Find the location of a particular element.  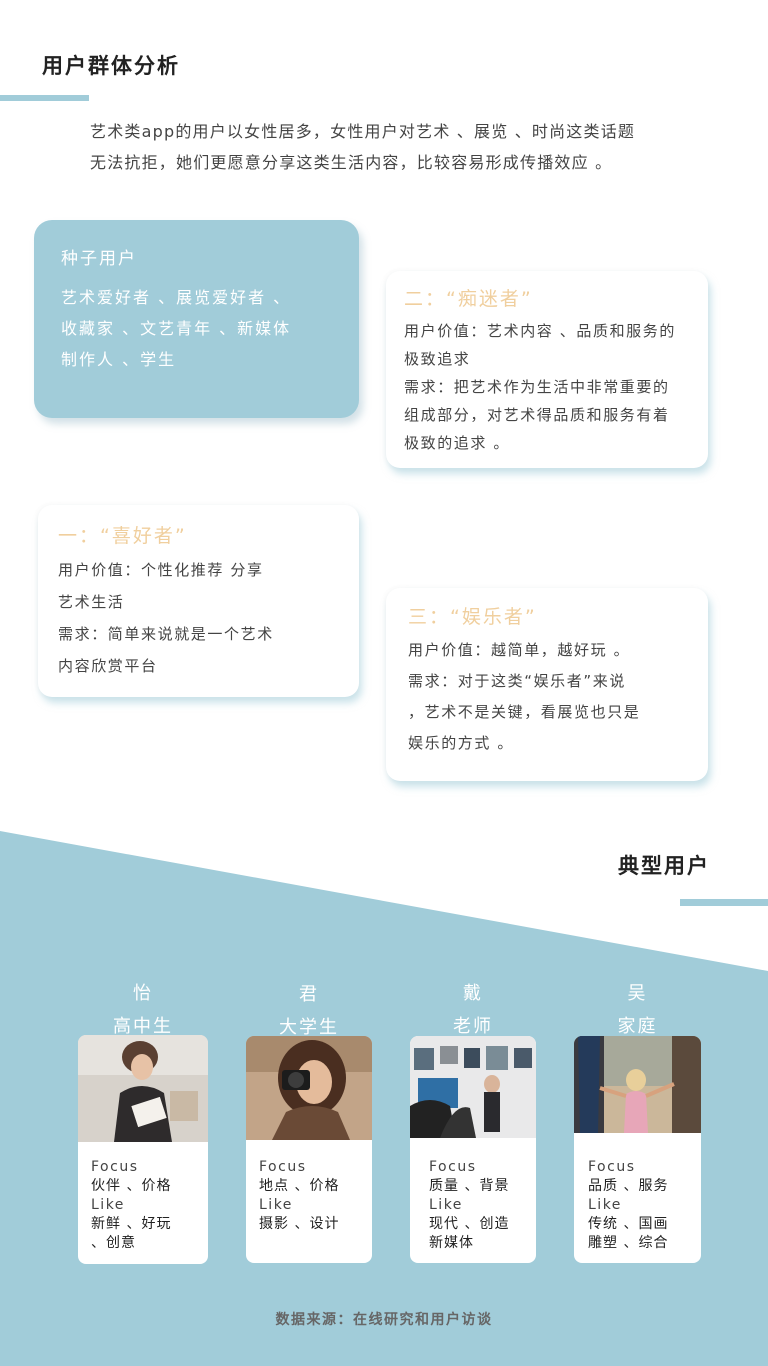

persona-line: 娱乐的方式 。 is located at coordinates (461, 743).